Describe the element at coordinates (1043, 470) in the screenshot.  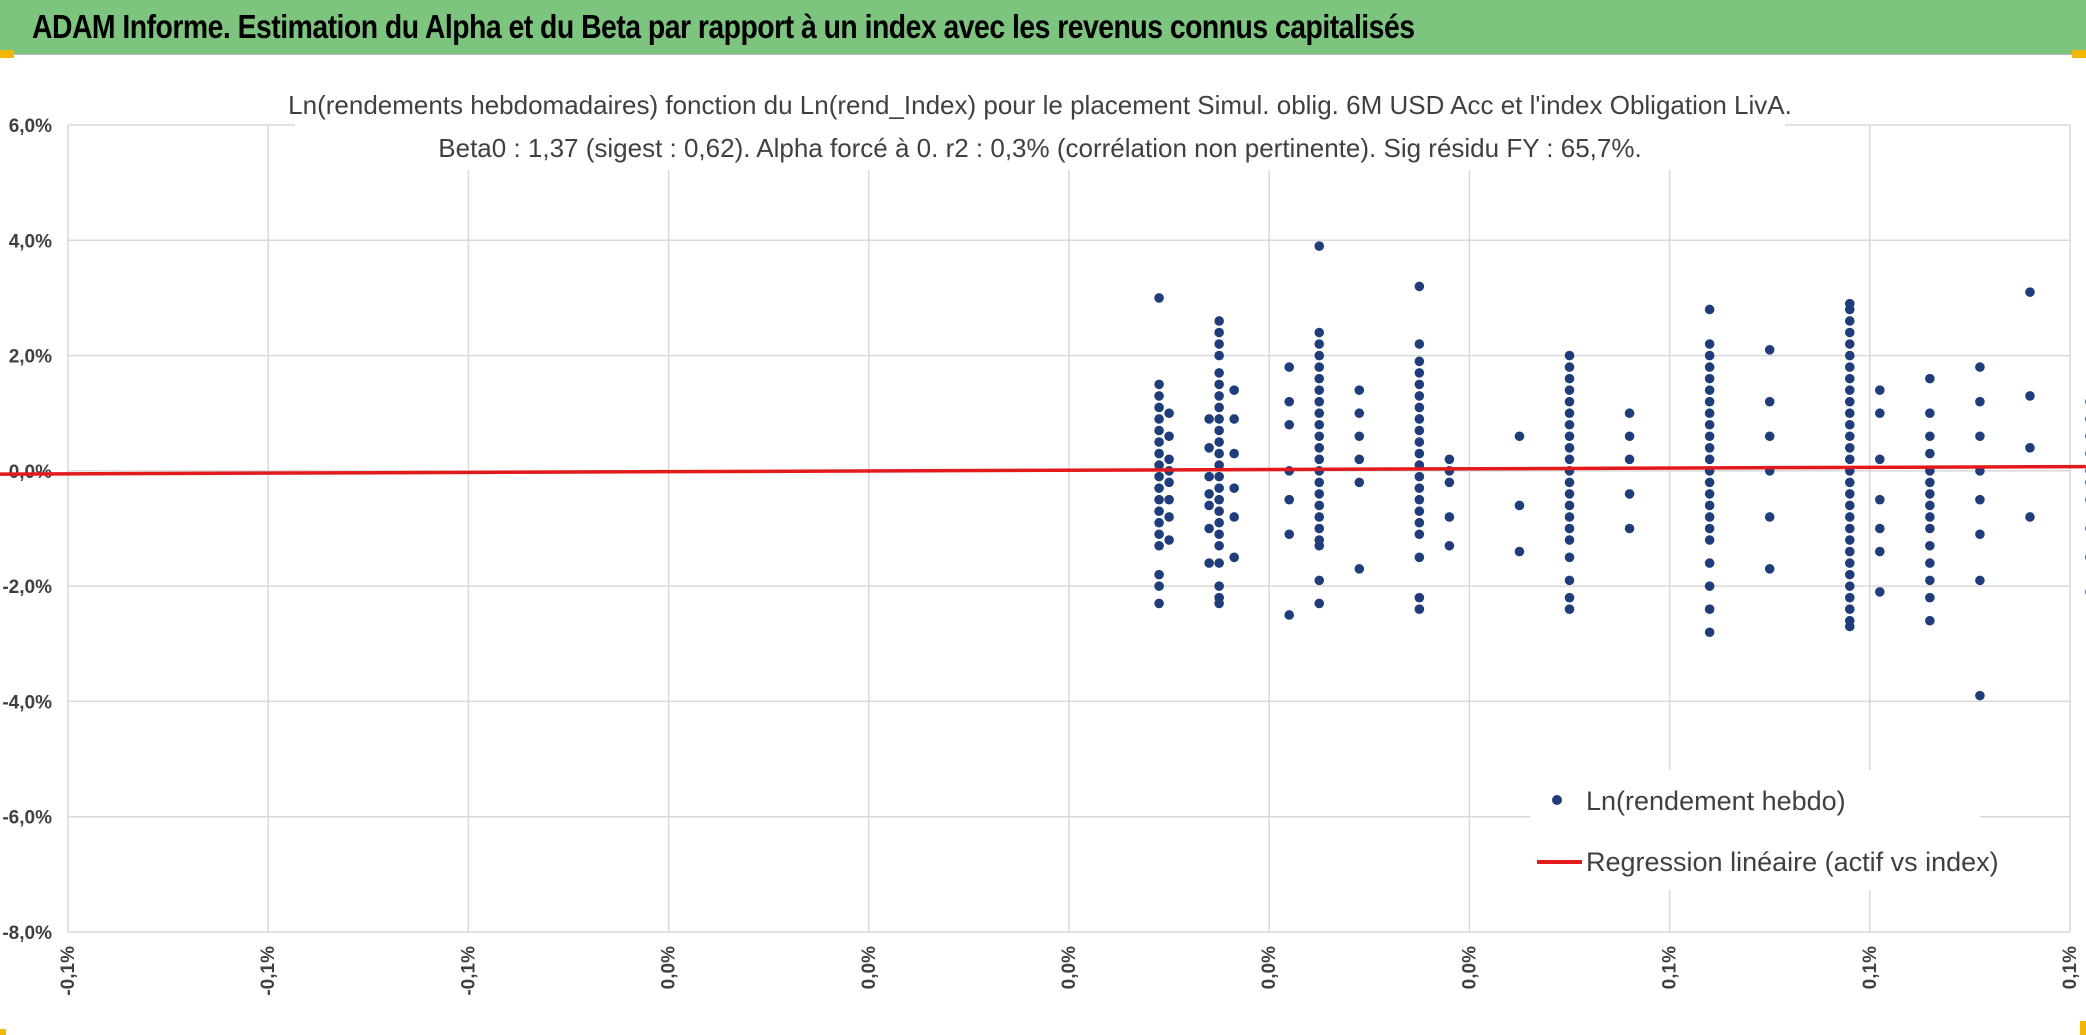
I see `regression-line-layer` at that location.